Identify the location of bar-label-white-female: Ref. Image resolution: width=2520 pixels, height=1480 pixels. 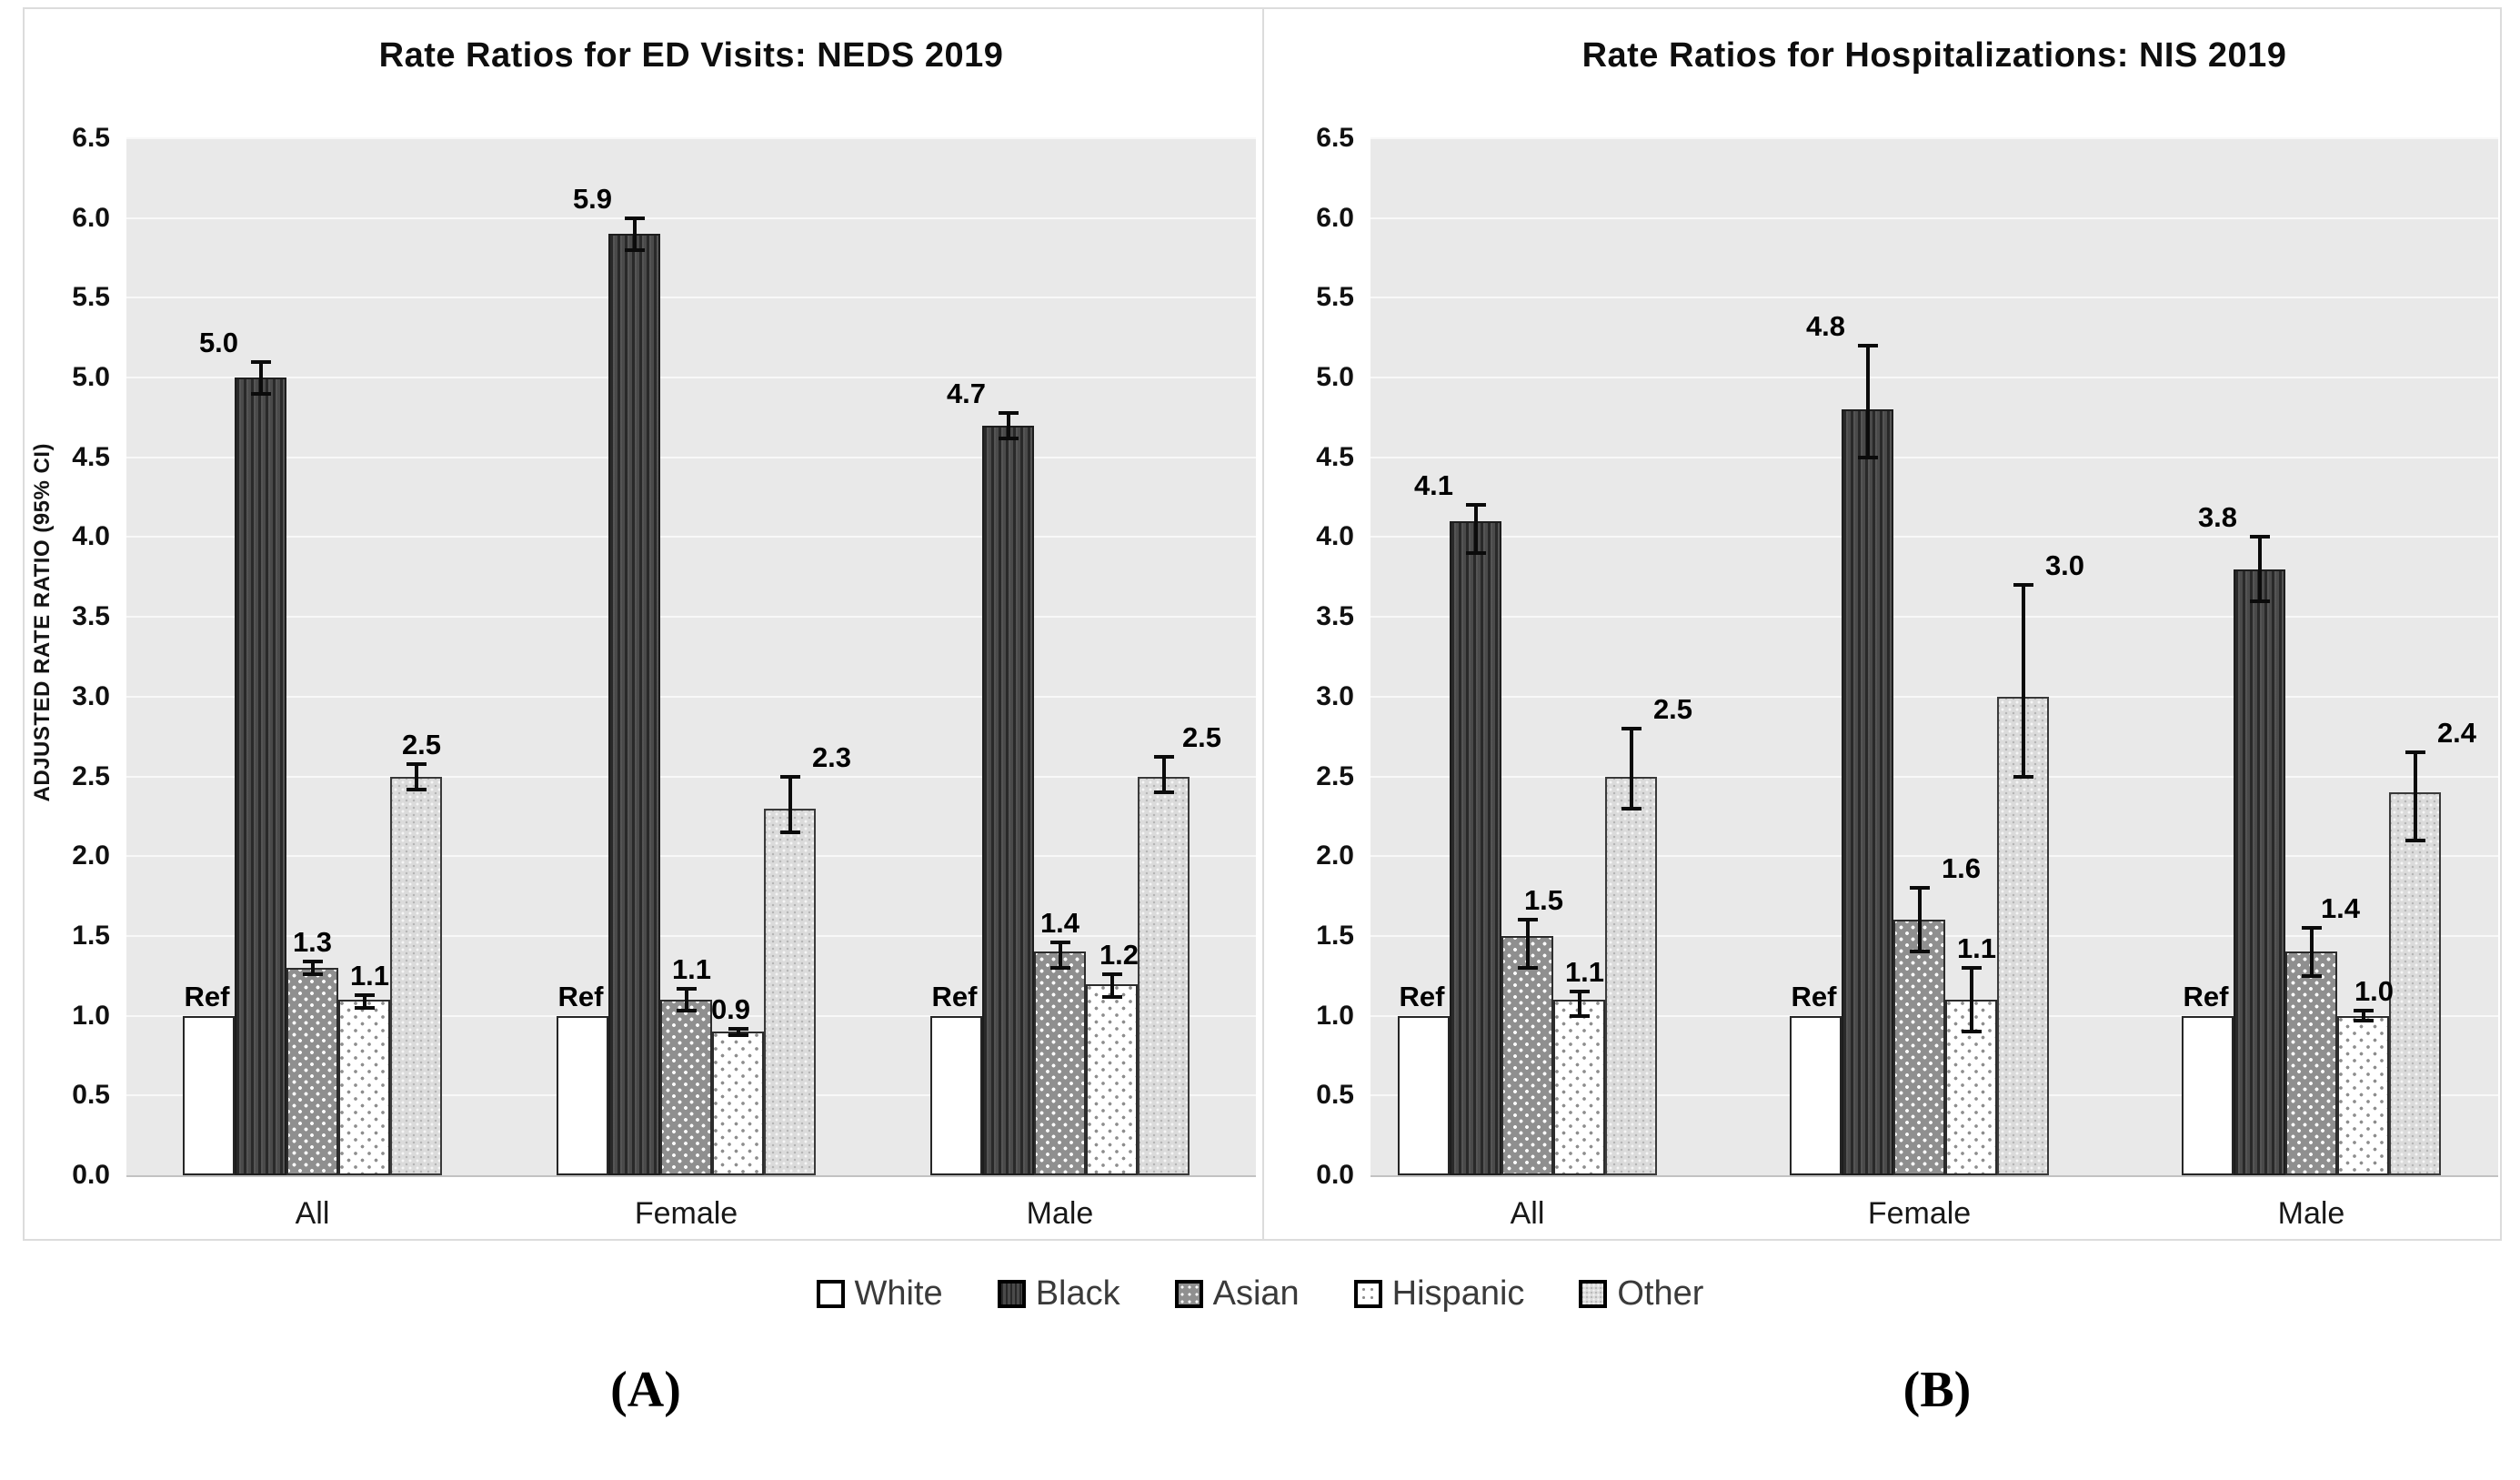
(1814, 996).